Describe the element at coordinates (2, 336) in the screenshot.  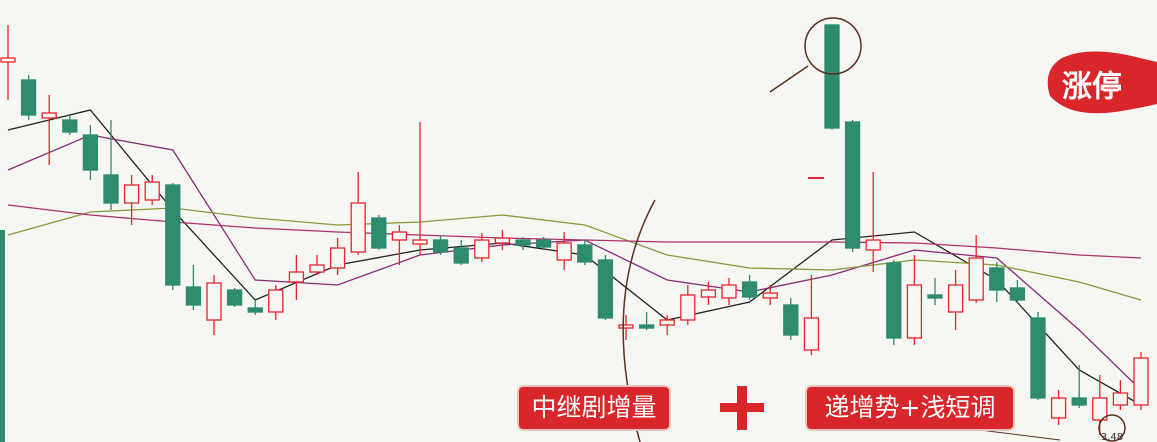
I see `edge-bar` at that location.